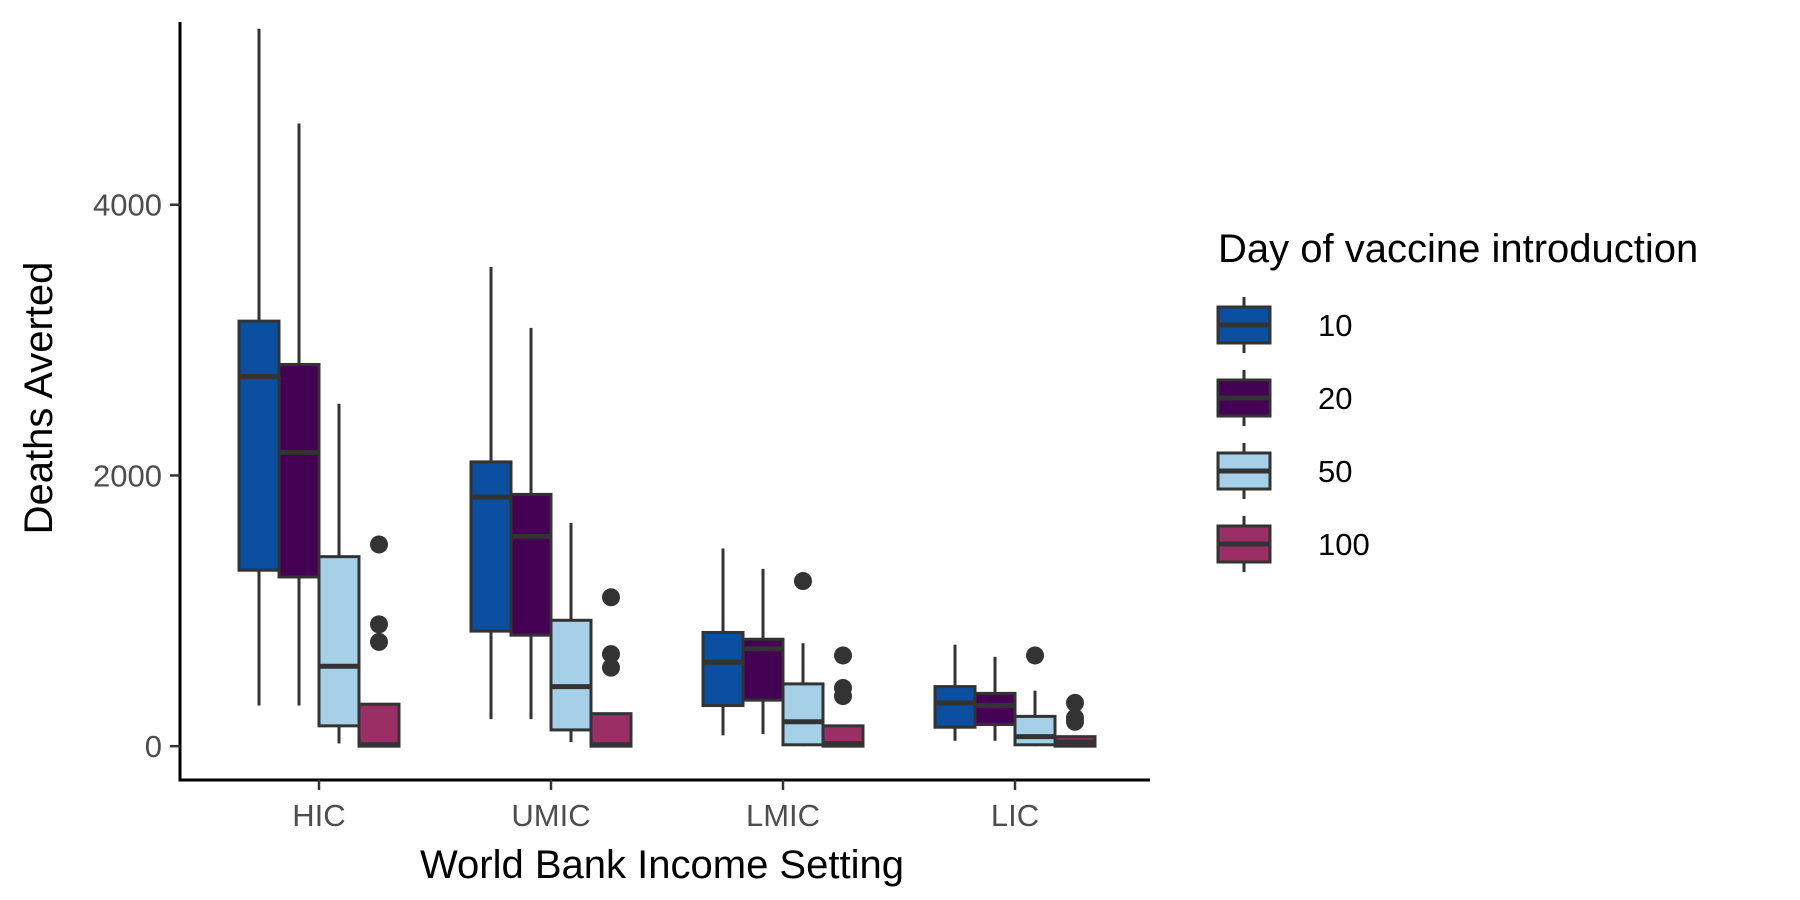 The image size is (1800, 900). I want to click on box-group-50-umic, so click(571, 632).